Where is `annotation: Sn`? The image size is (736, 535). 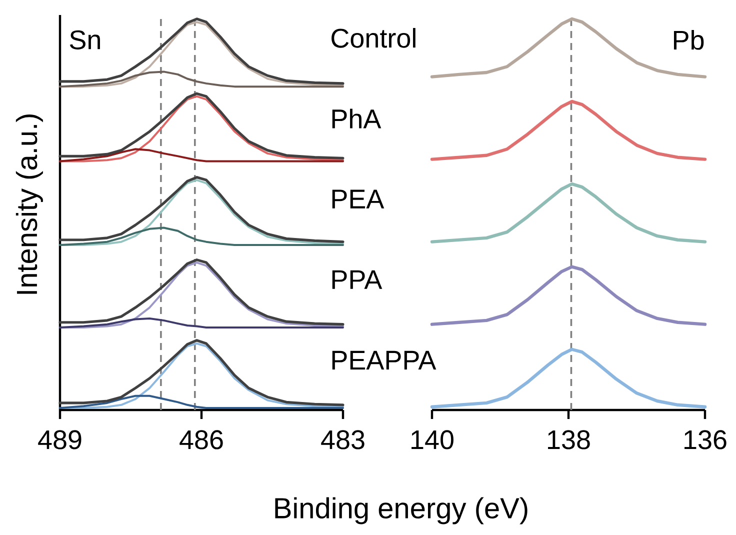
annotation: Sn is located at coordinates (85, 40).